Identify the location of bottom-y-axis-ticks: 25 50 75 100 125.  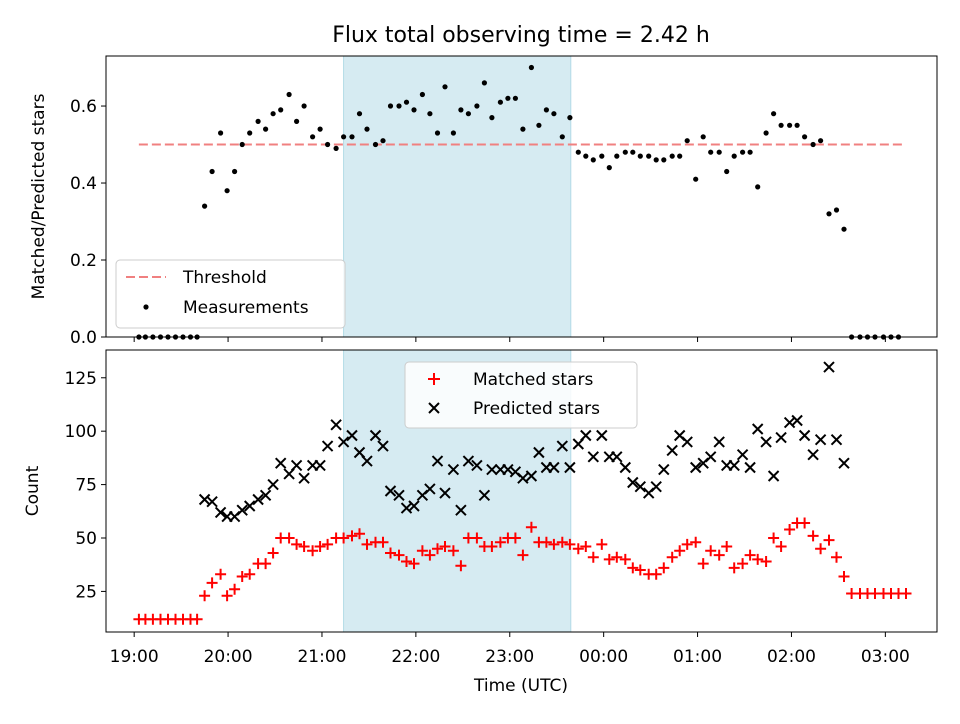
(85, 485).